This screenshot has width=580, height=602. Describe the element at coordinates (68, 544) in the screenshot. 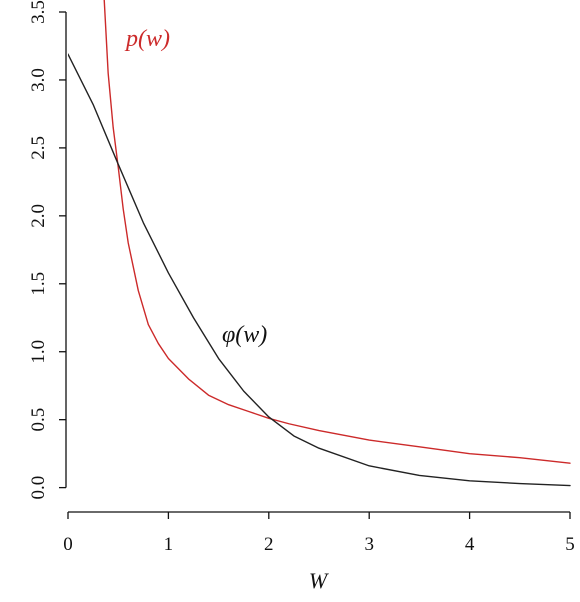

I see `x-tick-label: 0` at that location.